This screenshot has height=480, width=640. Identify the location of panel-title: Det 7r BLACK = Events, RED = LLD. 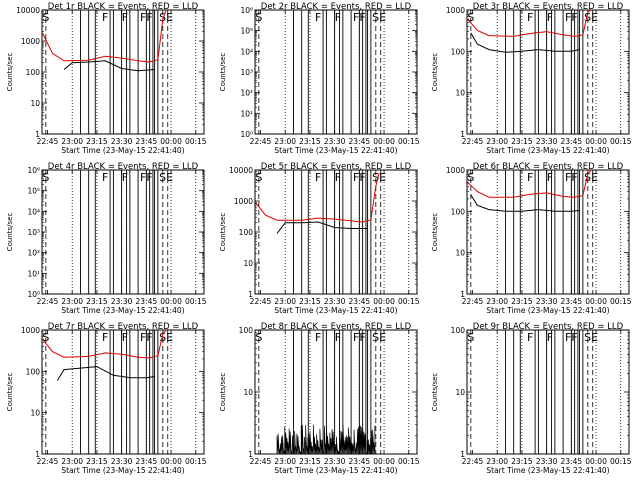
(123, 327).